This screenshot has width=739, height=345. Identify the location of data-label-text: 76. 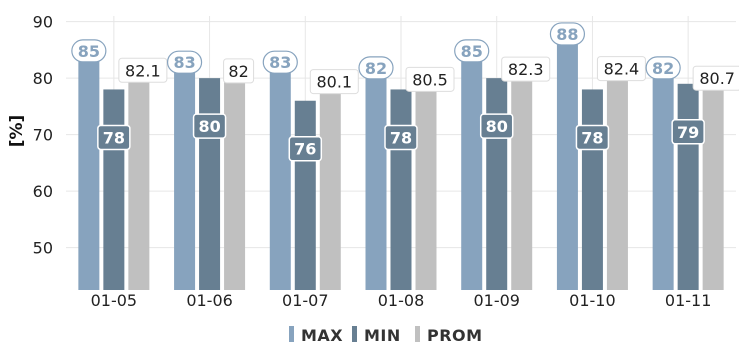
(305, 149).